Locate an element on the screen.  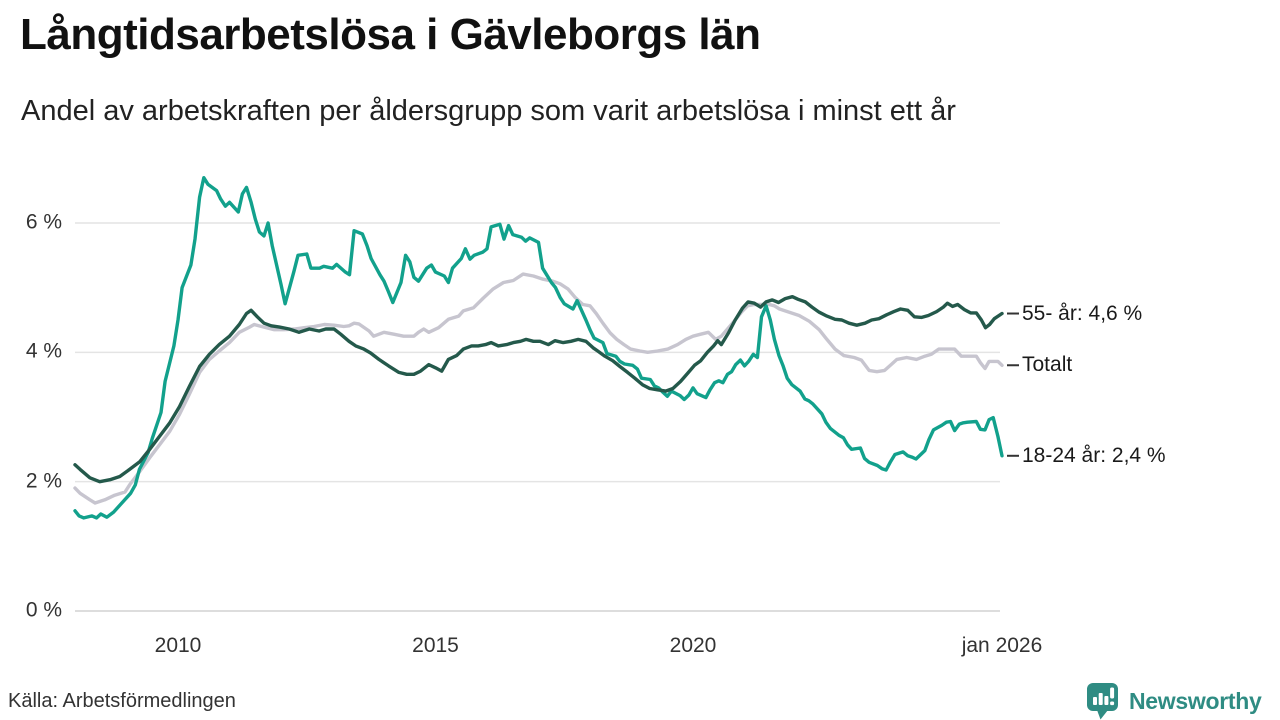
series-label: Totalt is located at coordinates (1047, 365).